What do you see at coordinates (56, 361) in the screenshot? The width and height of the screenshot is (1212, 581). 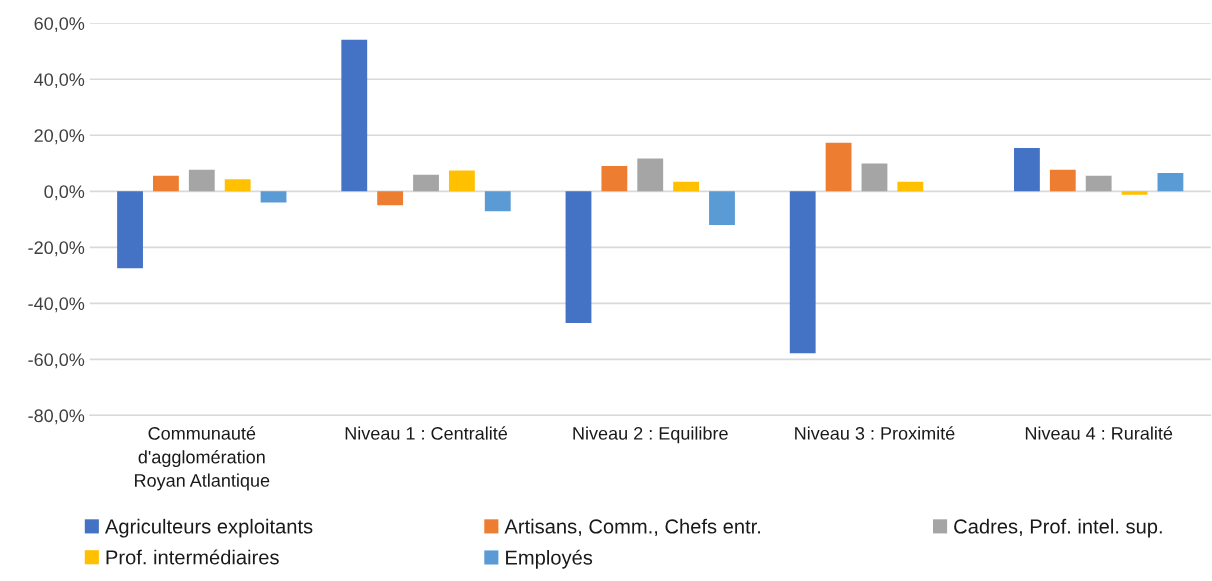 I see `y-tick-label: -60,0%` at bounding box center [56, 361].